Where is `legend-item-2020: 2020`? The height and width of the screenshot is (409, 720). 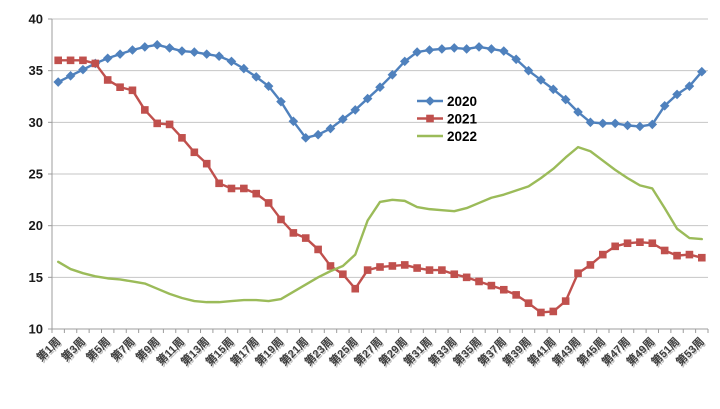 legend-item-2020: 2020 is located at coordinates (447, 101).